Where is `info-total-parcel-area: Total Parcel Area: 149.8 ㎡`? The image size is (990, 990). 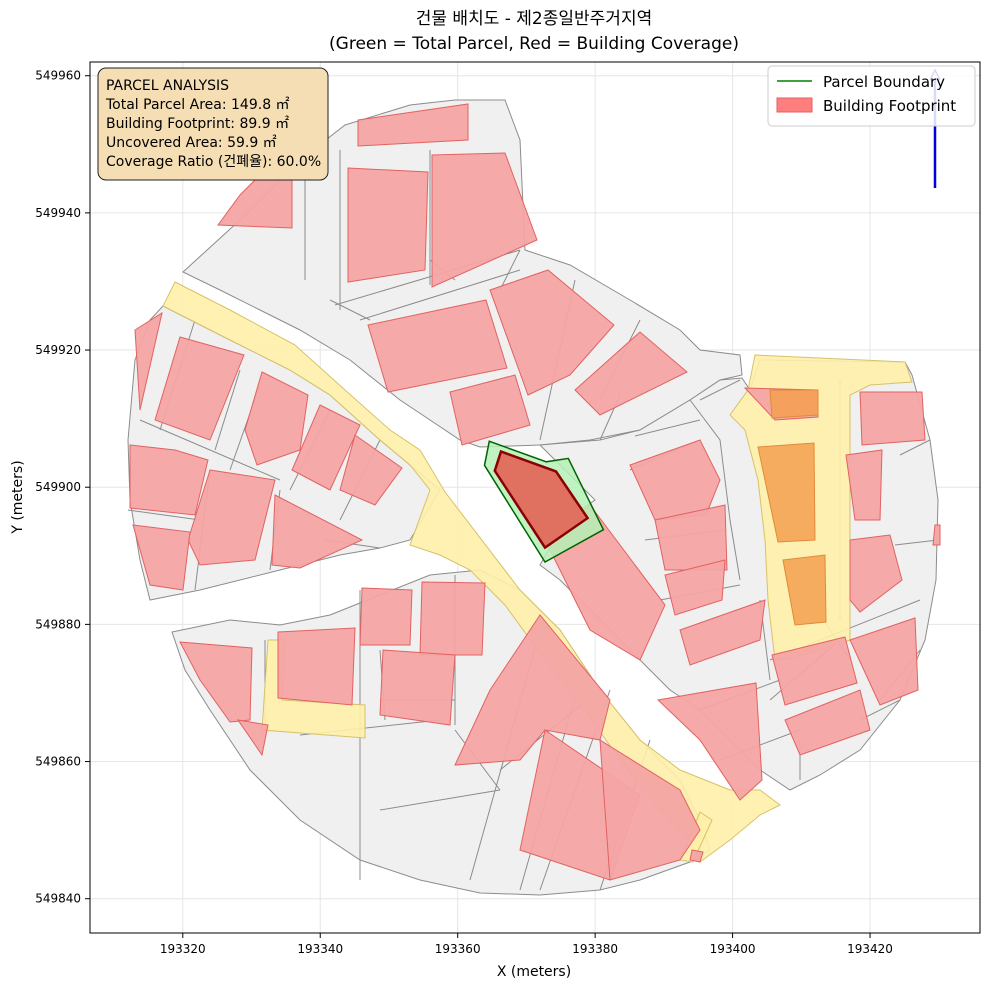
info-total-parcel-area: Total Parcel Area: 149.8 ㎡ is located at coordinates (197, 105).